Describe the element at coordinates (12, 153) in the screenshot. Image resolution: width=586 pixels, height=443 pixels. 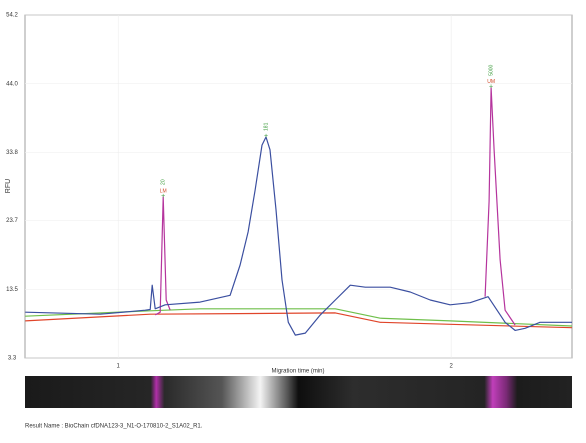
I see `y-tick-label: 33.8` at that location.